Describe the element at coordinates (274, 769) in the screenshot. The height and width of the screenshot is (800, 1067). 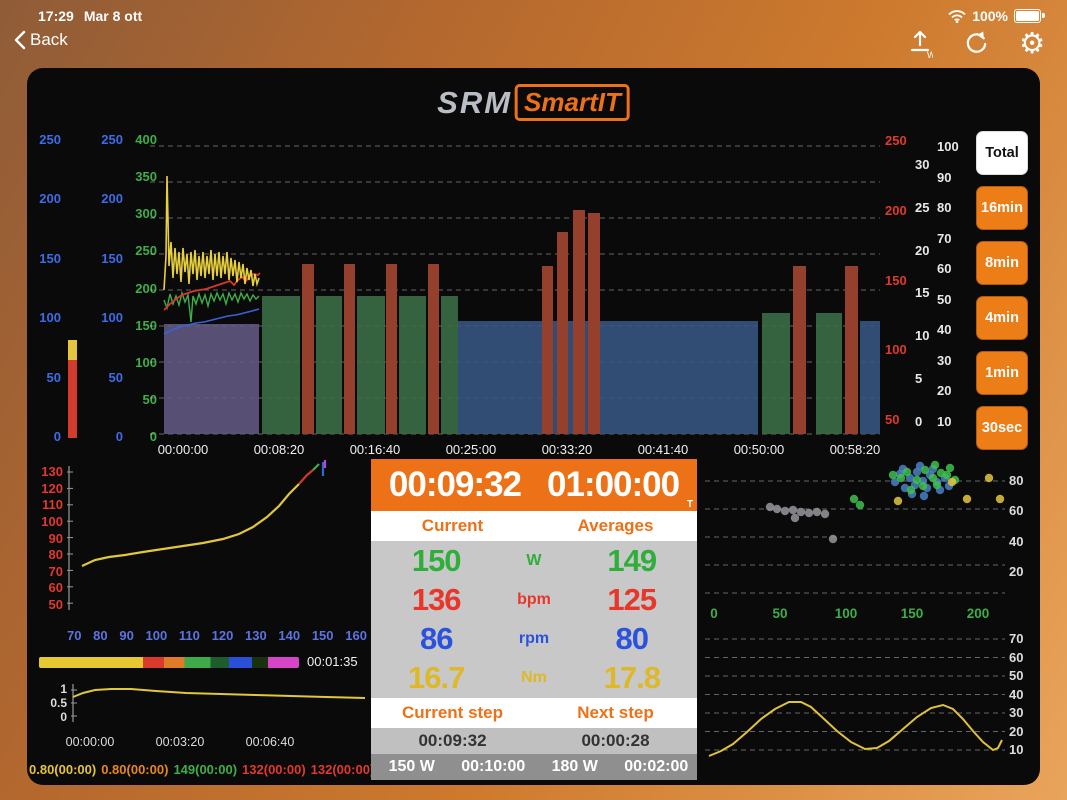
I see `stat-token-4: 132(00:00)` at that location.